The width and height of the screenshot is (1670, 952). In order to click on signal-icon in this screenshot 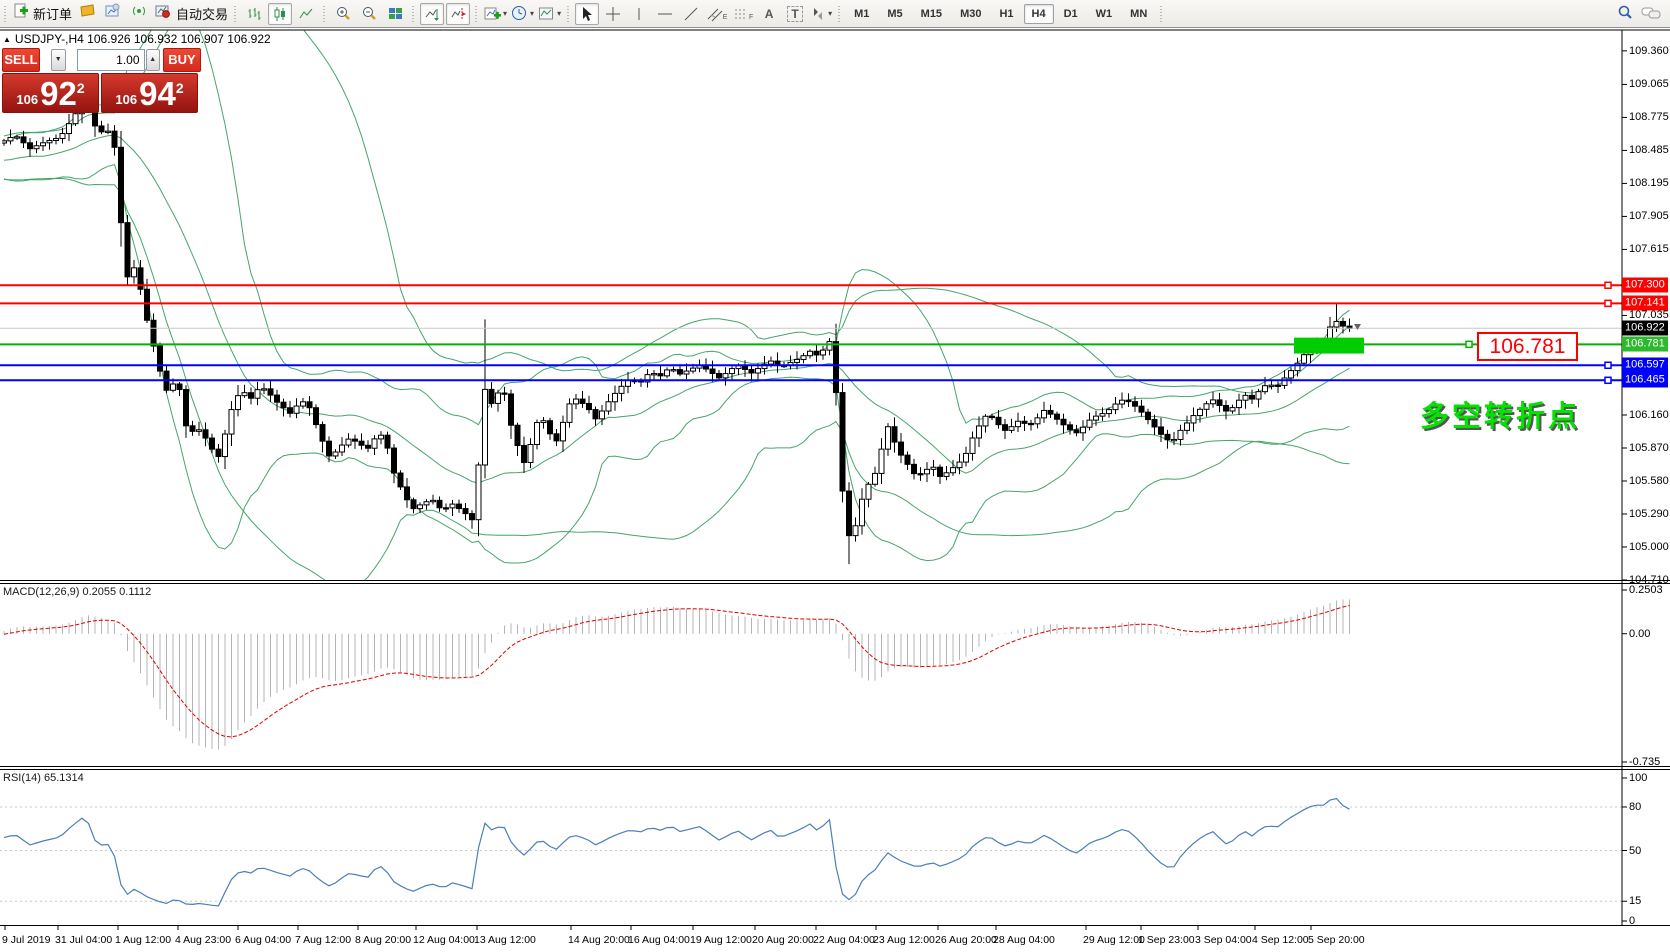, I will do `click(139, 13)`.